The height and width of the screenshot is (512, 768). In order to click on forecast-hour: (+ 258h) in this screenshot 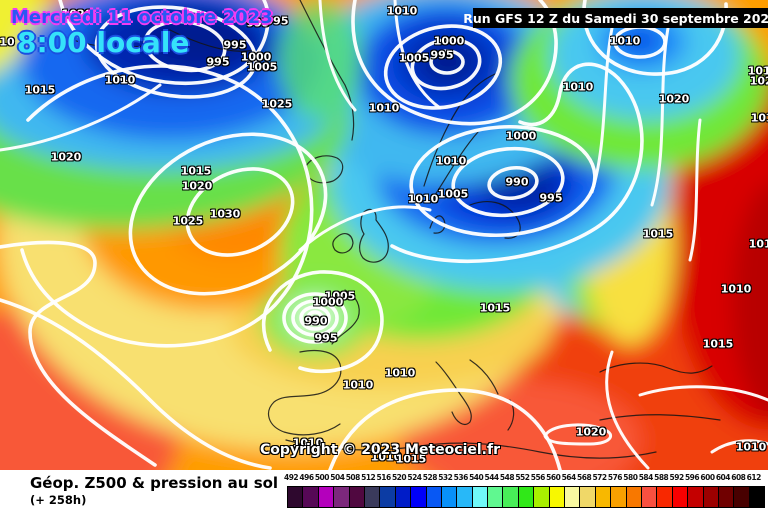, I will do `click(58, 500)`.